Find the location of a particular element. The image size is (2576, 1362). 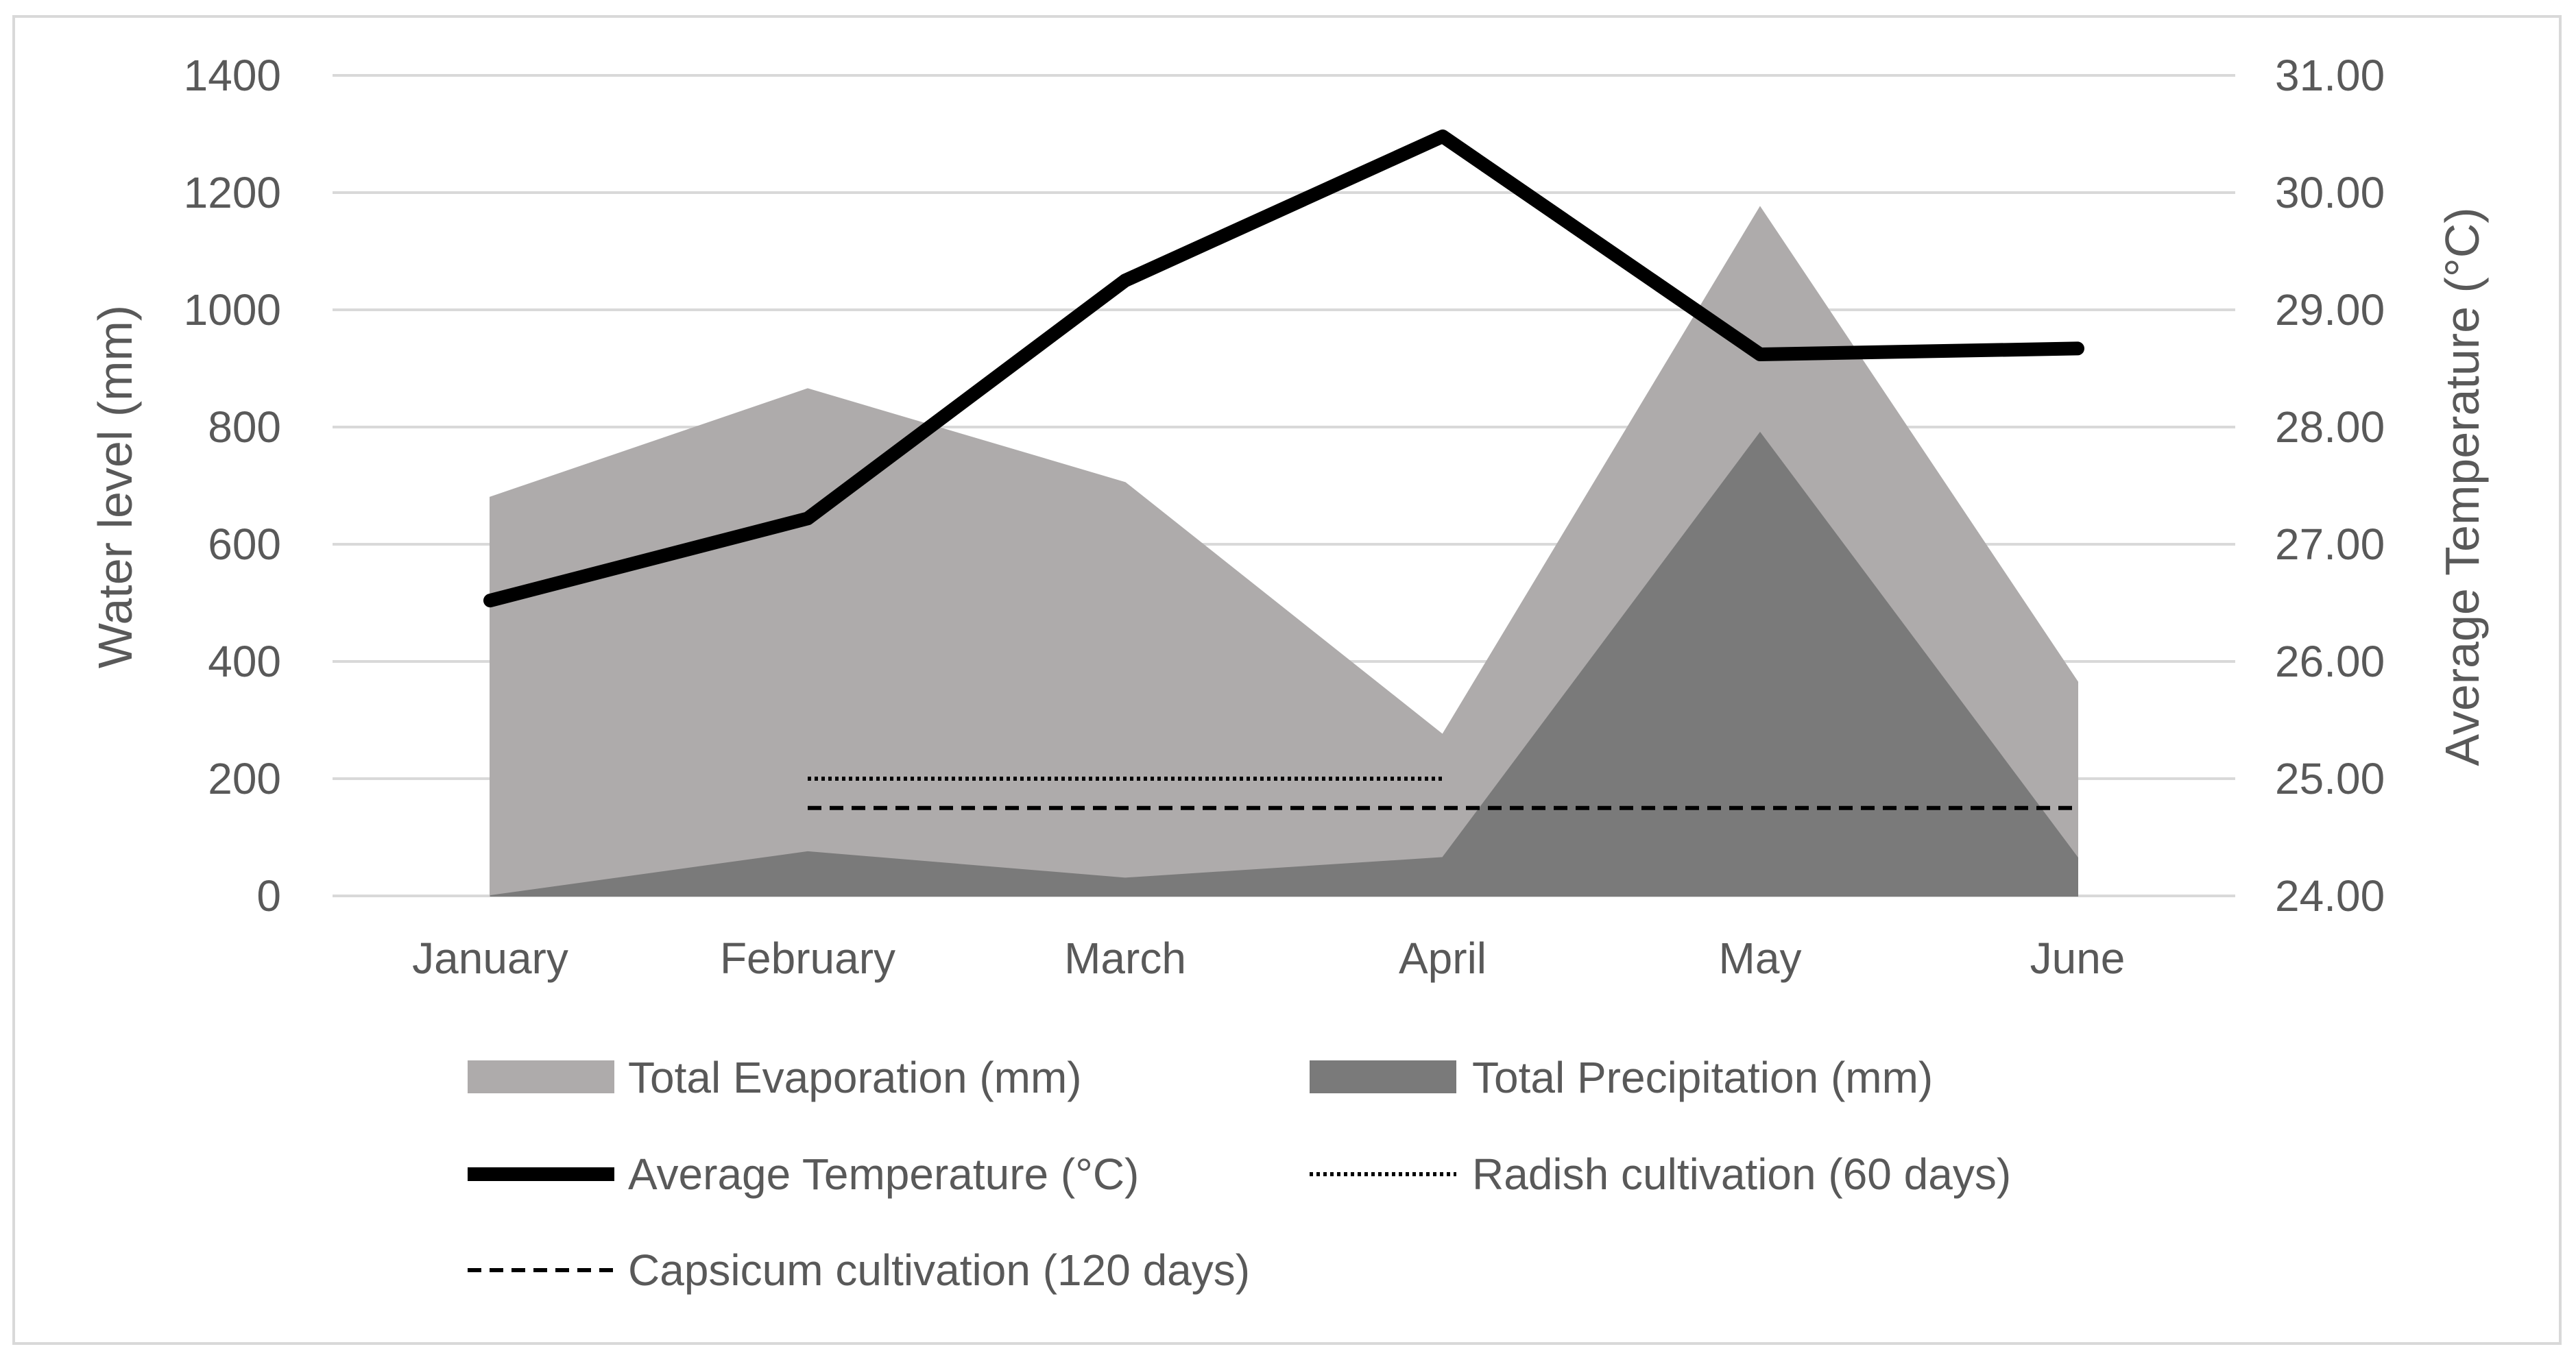

legend-swatch-precipitation is located at coordinates (1383, 1076).